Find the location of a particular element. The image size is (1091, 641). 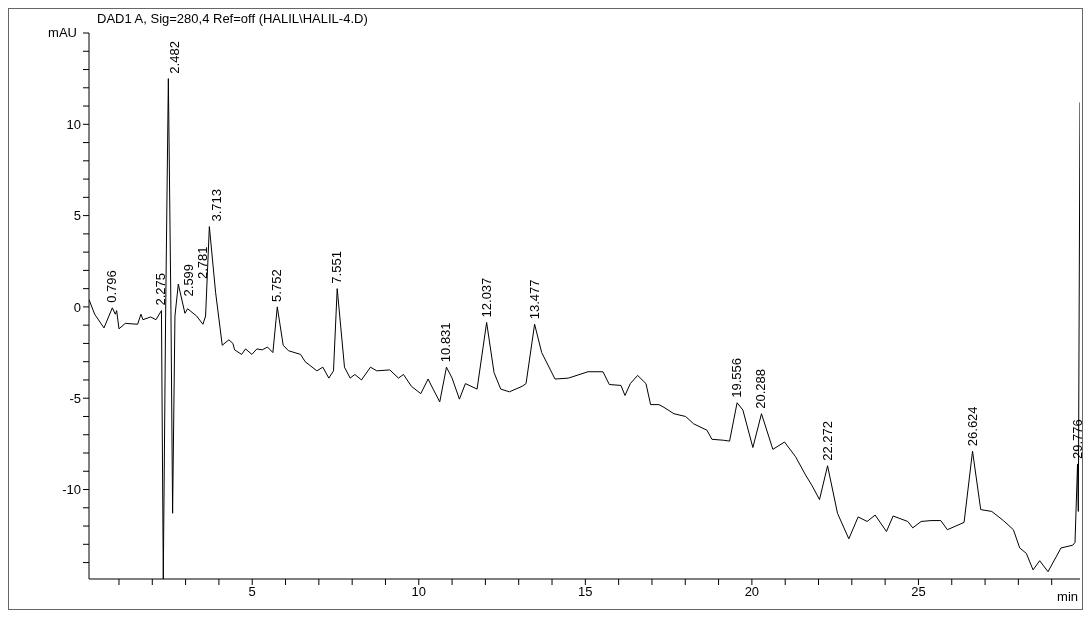

y-tick-label: 5 is located at coordinates (77, 216).